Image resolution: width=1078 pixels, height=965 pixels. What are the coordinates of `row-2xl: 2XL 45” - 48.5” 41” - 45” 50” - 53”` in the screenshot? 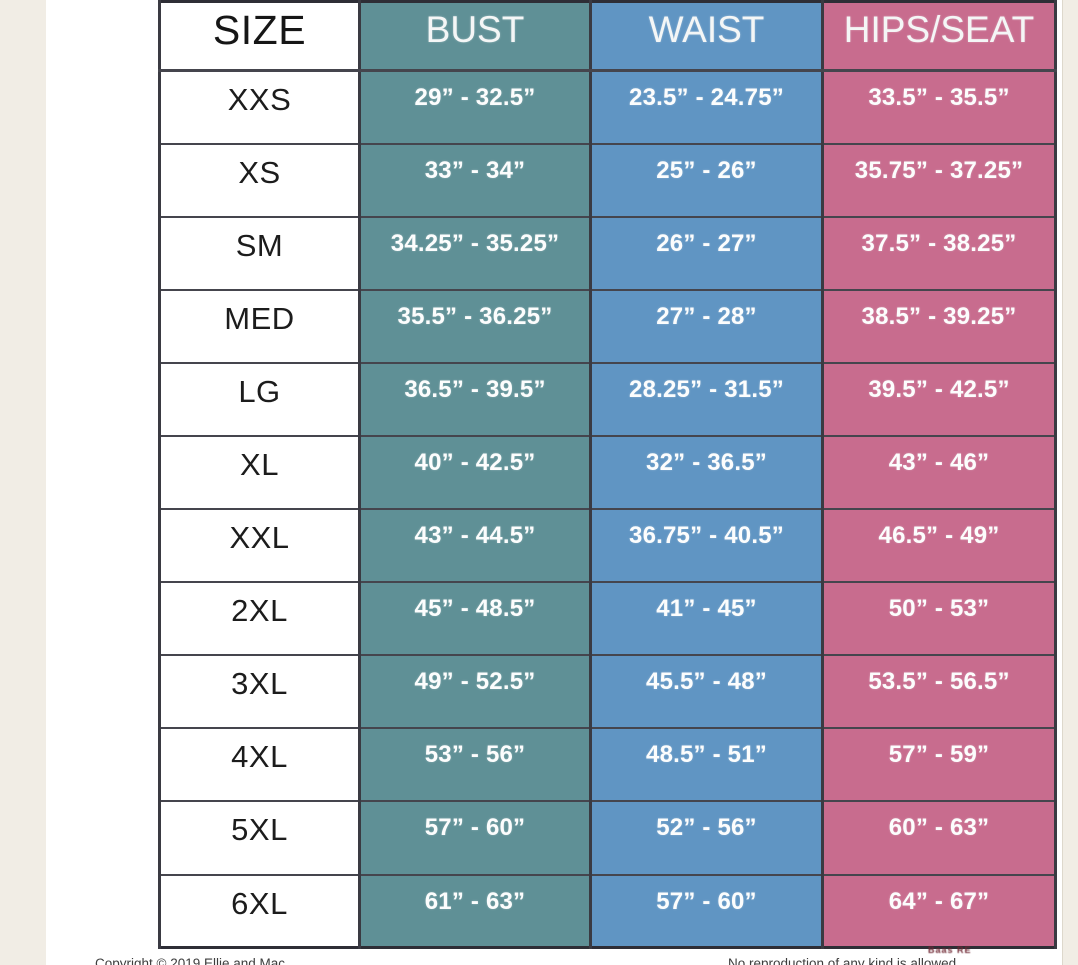 It's located at (607, 619).